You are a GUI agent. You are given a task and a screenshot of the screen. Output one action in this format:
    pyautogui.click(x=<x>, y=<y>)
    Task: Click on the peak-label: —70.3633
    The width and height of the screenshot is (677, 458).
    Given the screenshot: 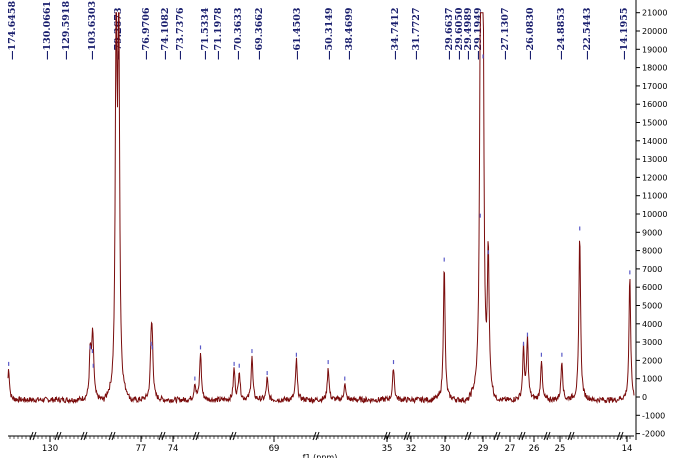 What is the action you would take?
    pyautogui.click(x=238, y=34)
    